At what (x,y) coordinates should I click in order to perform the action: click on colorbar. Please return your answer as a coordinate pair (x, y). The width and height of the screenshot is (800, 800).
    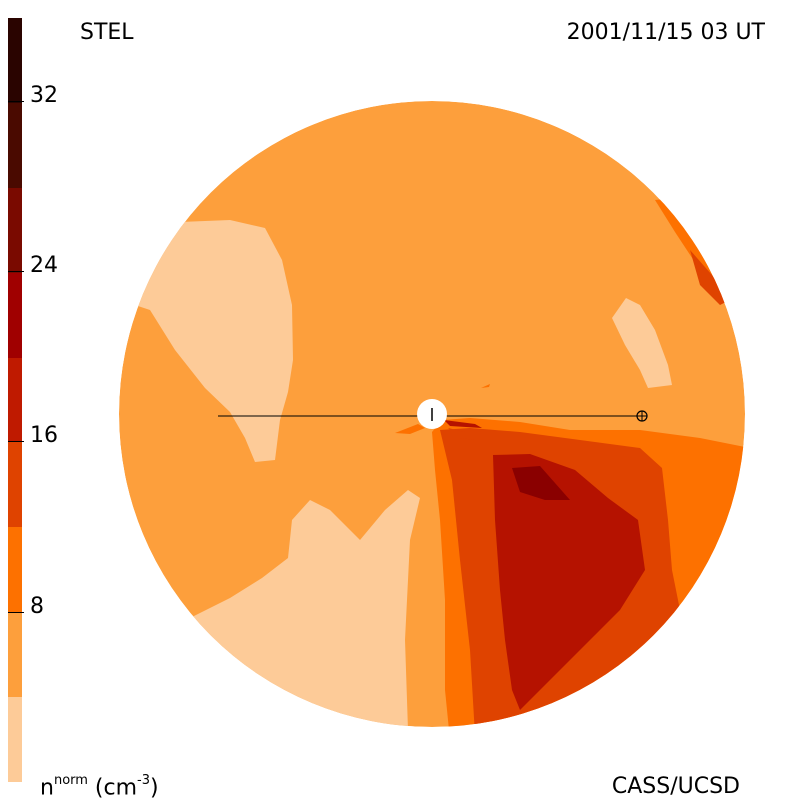
    Looking at the image, I should click on (15, 400).